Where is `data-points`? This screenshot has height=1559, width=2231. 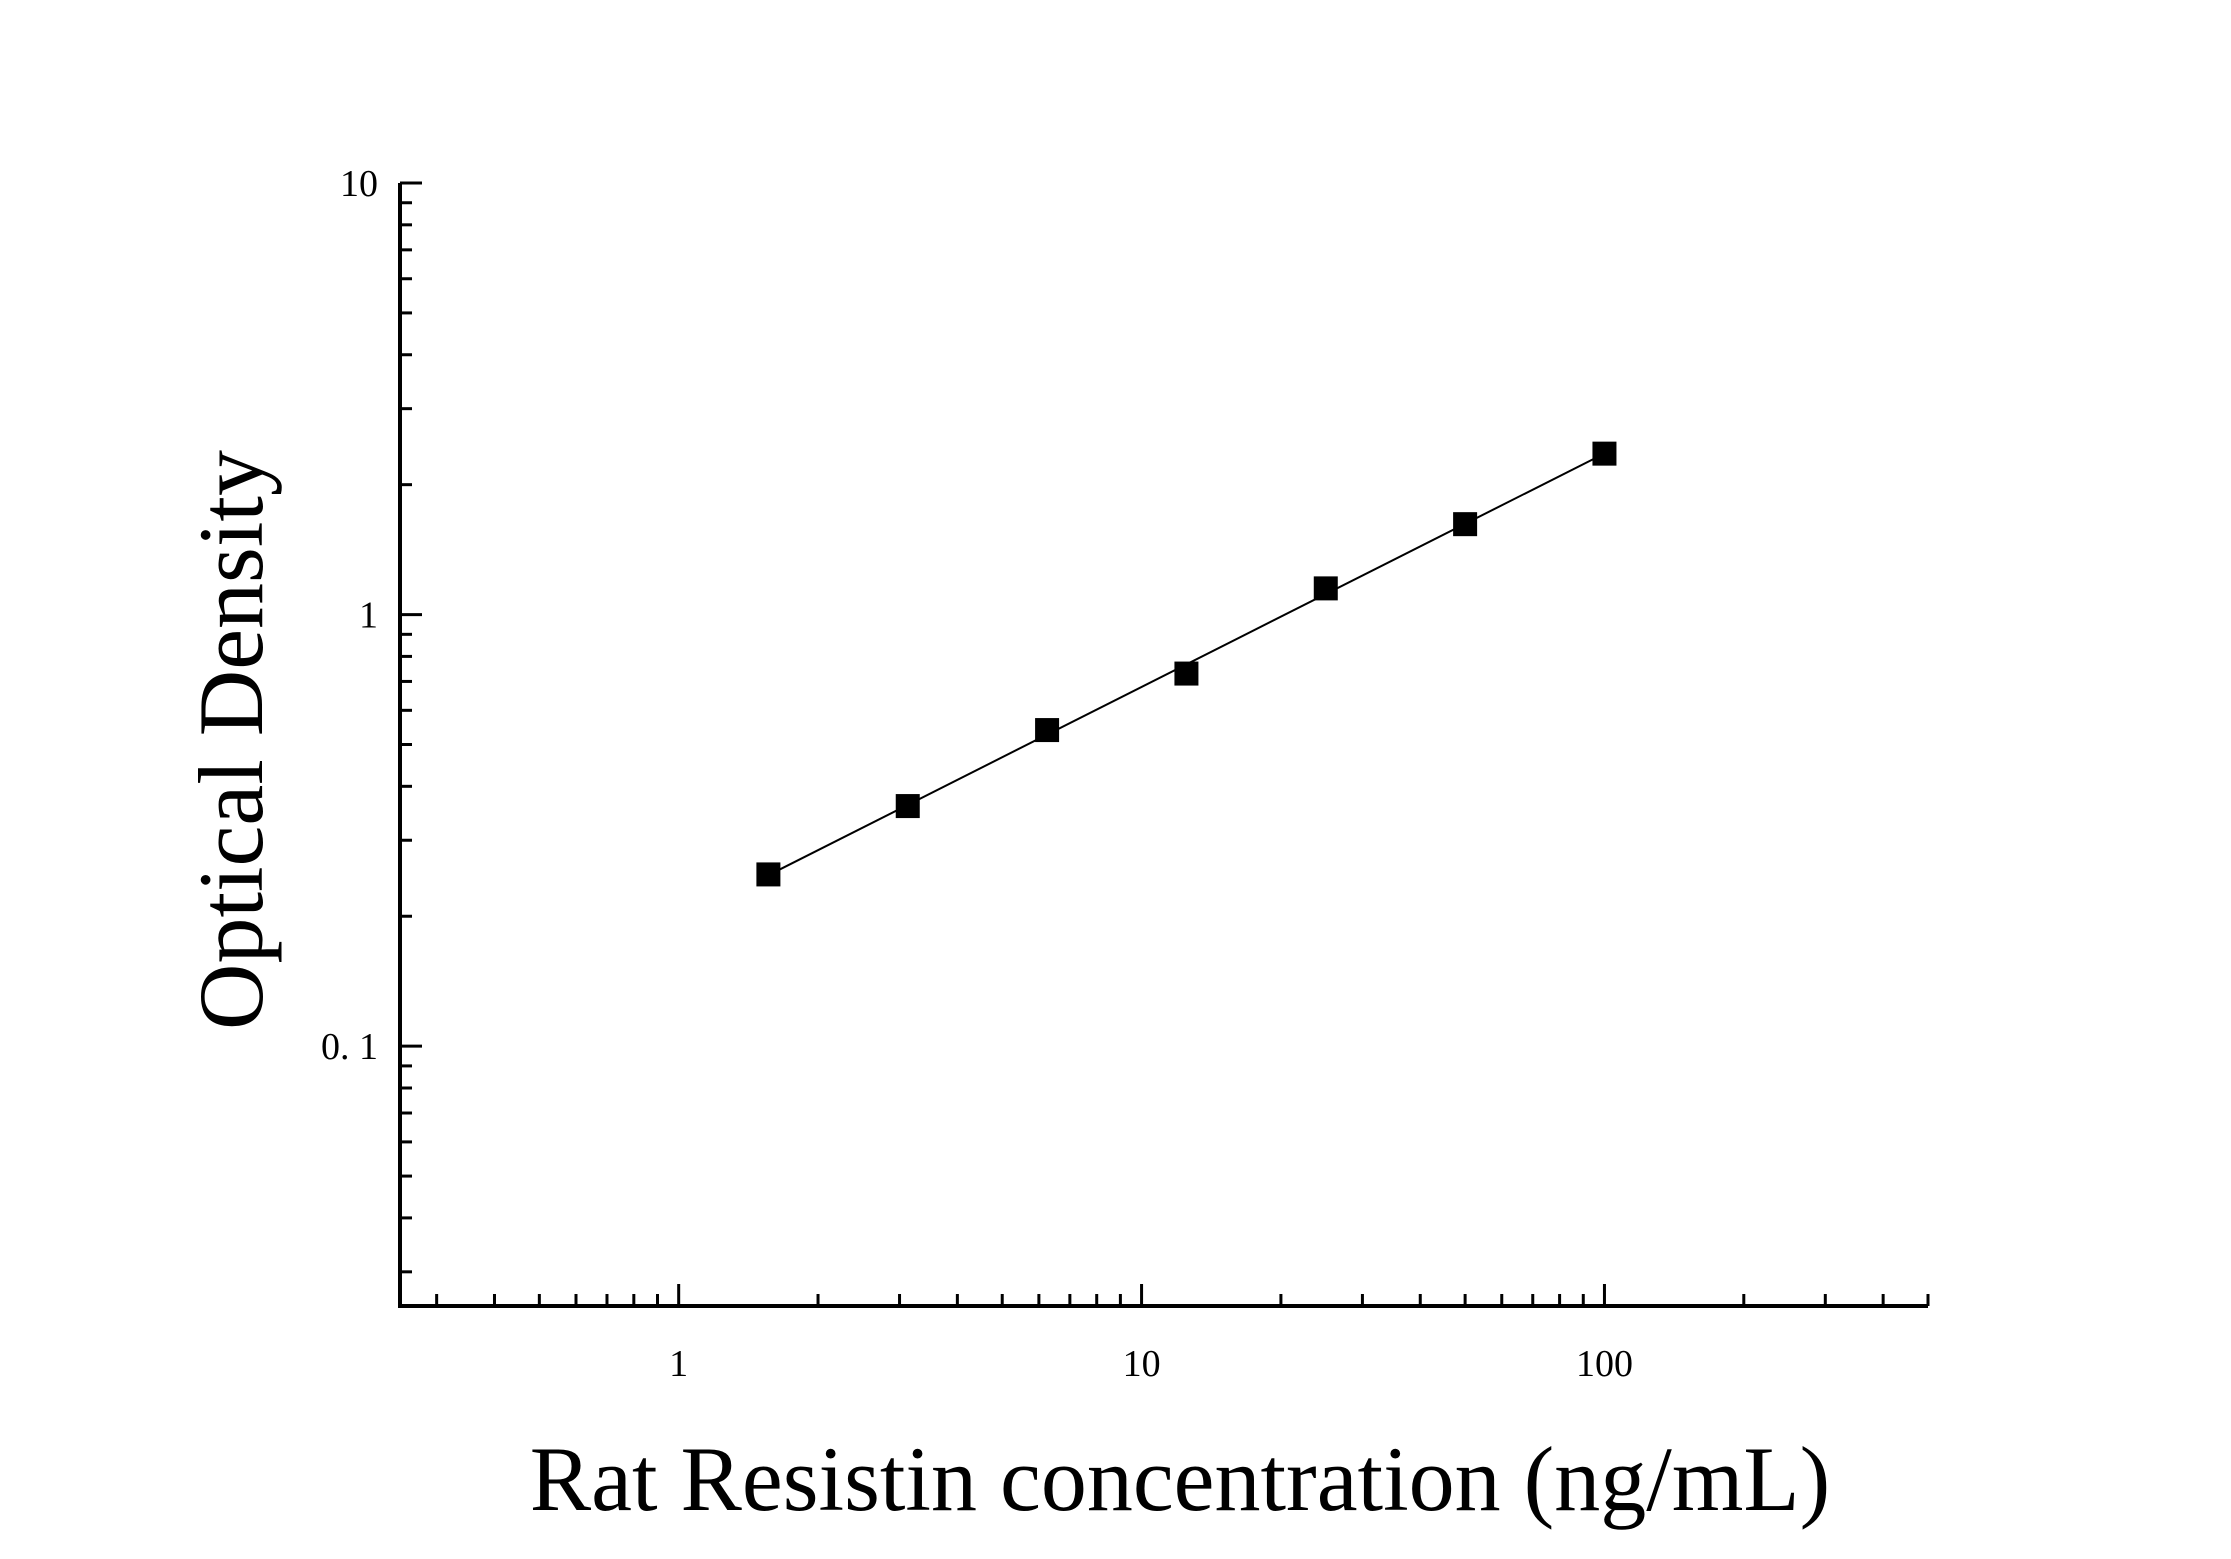
data-points is located at coordinates (1186, 664).